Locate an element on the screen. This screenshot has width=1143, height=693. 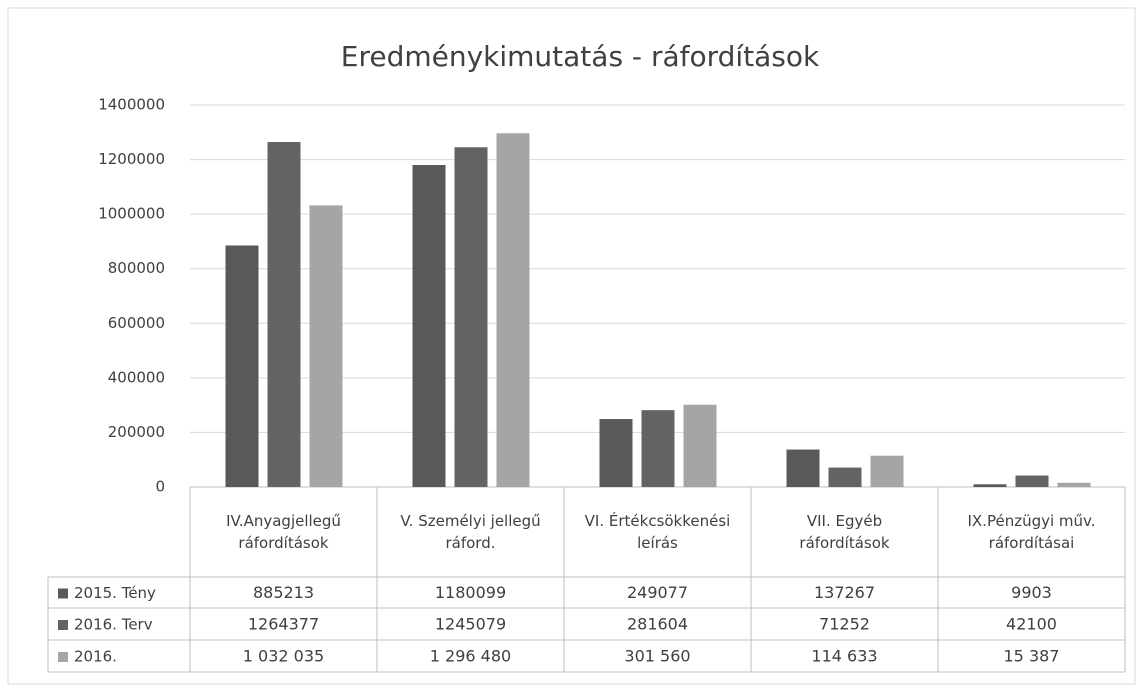
table-value: 885213 is located at coordinates (283, 592).